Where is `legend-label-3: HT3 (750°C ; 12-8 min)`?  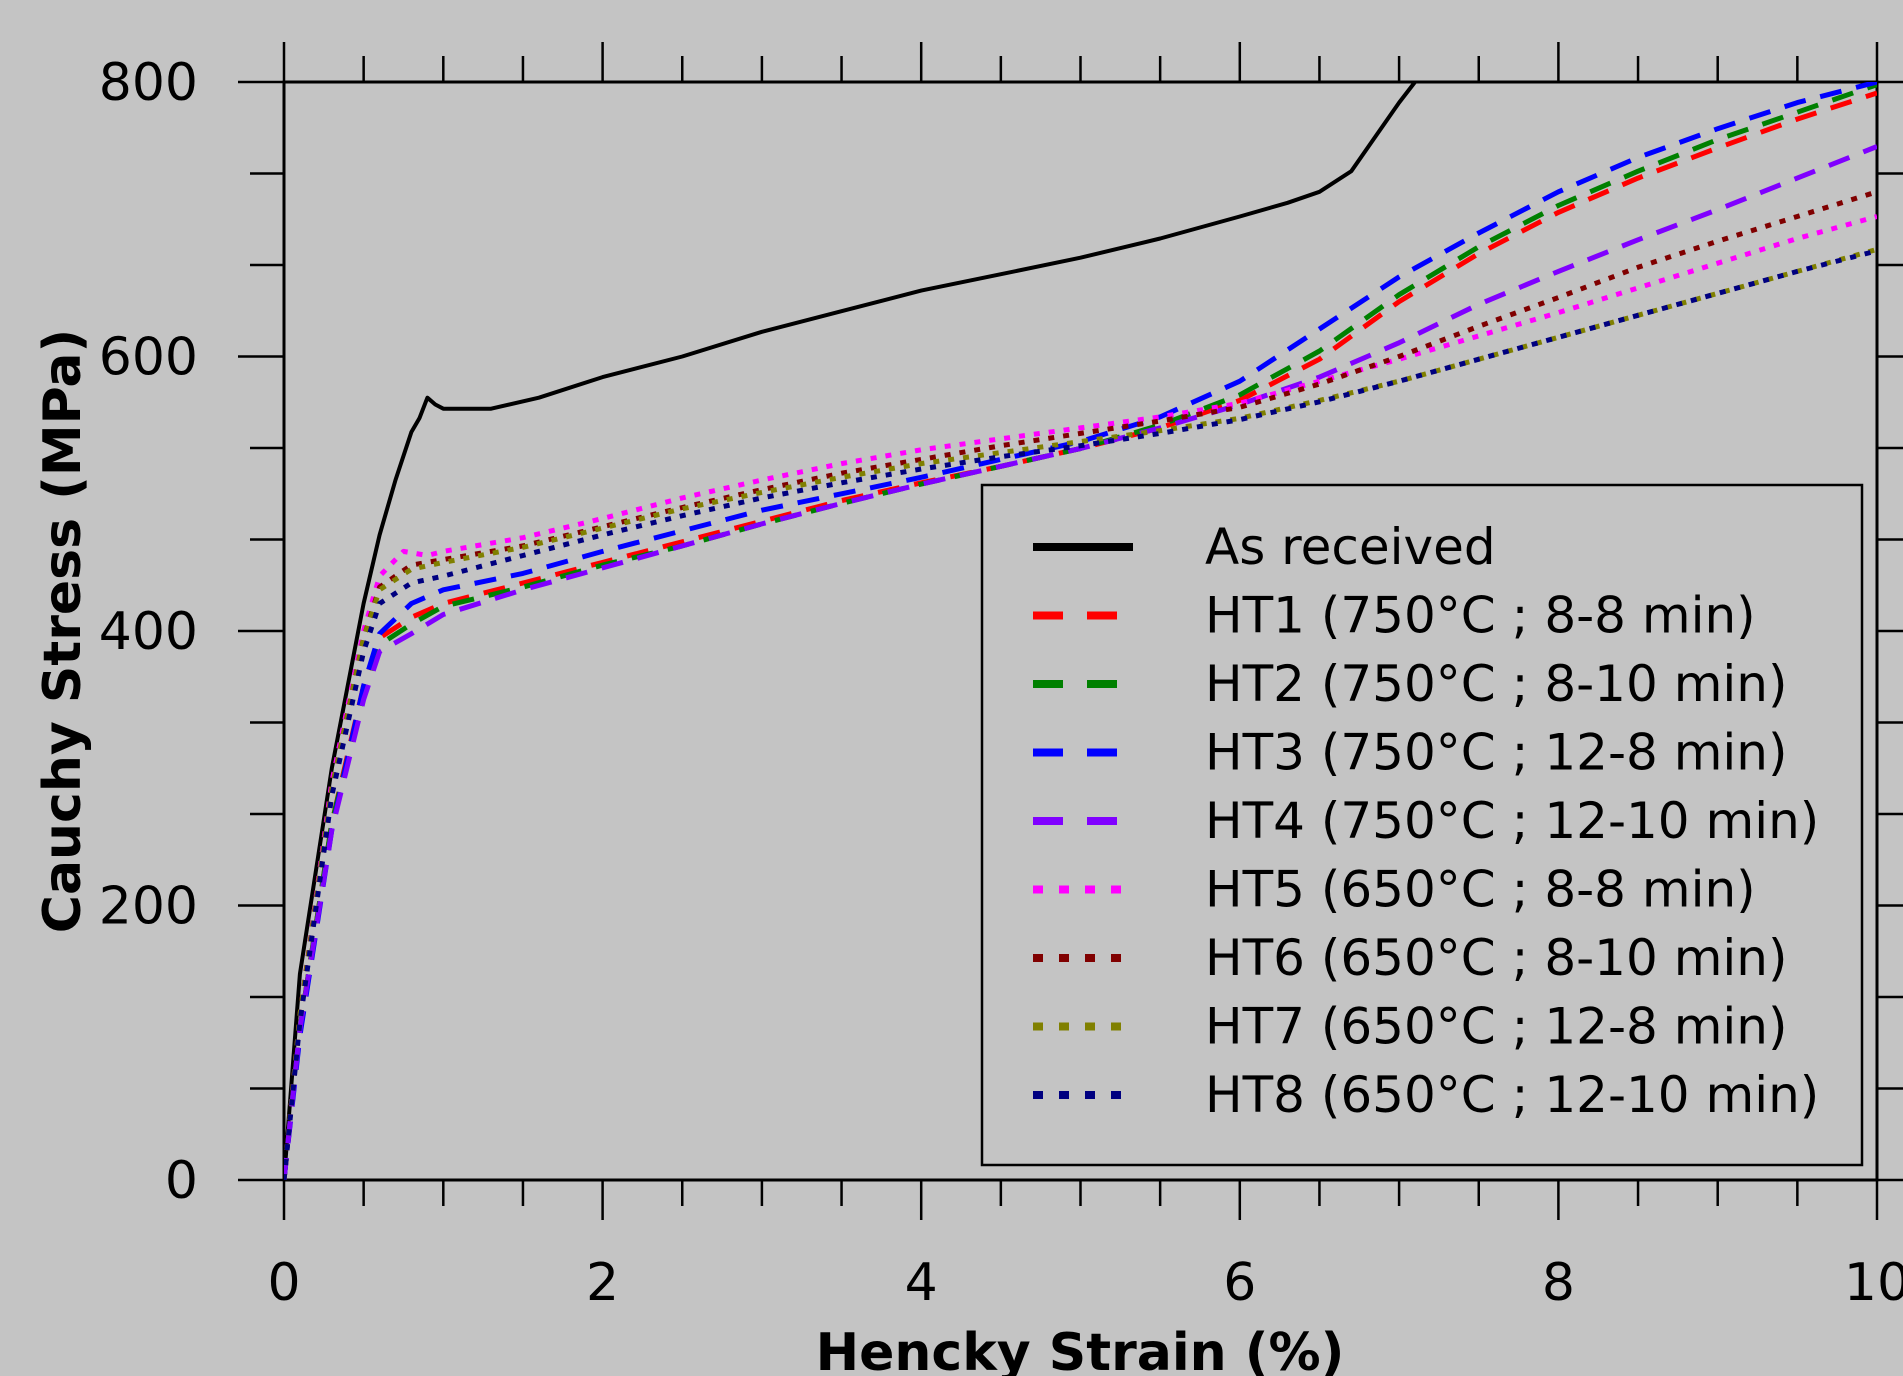
legend-label-3: HT3 (750°C ; 12-8 min) is located at coordinates (1496, 753).